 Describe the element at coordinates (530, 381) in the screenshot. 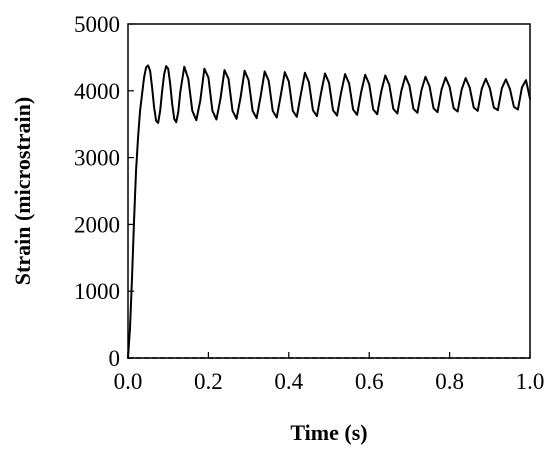

I see `x-tick-label: 1.0` at that location.